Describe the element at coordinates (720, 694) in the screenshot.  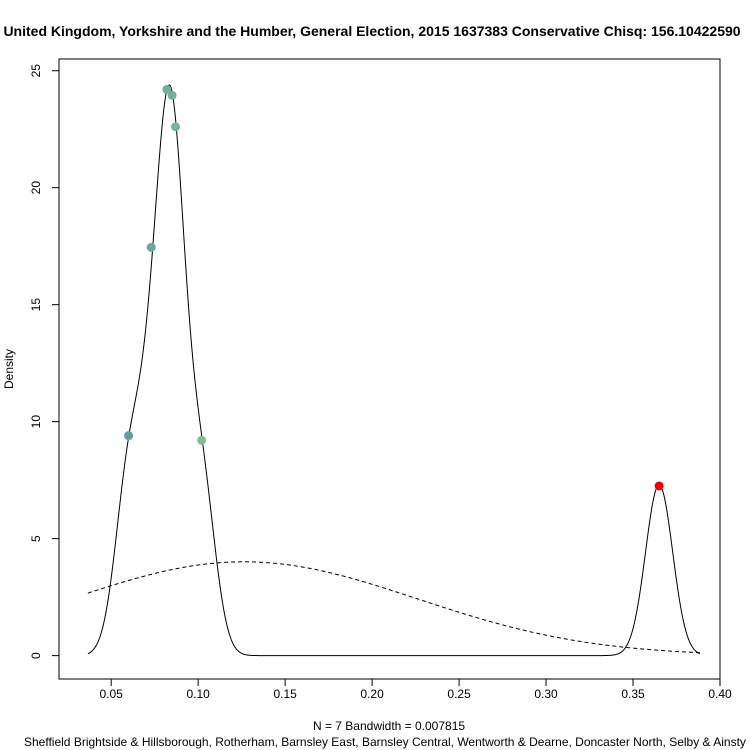
I see `x-tick-label: 0.40` at that location.